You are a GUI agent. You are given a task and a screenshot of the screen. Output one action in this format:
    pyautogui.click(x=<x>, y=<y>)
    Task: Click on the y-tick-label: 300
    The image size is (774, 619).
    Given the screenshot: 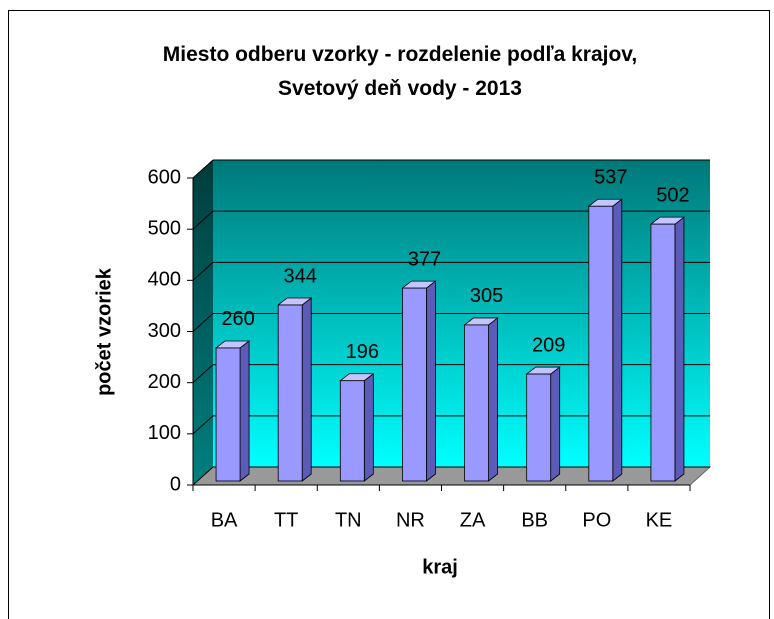 What is the action you would take?
    pyautogui.click(x=164, y=331)
    